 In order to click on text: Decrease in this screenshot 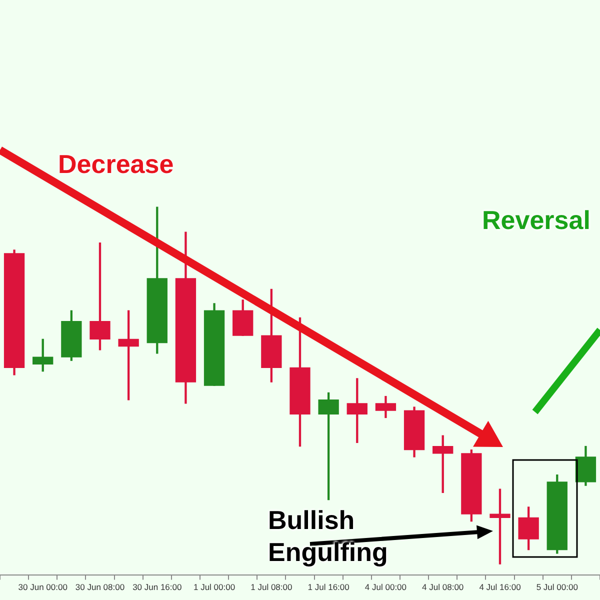, I will do `click(116, 164)`.